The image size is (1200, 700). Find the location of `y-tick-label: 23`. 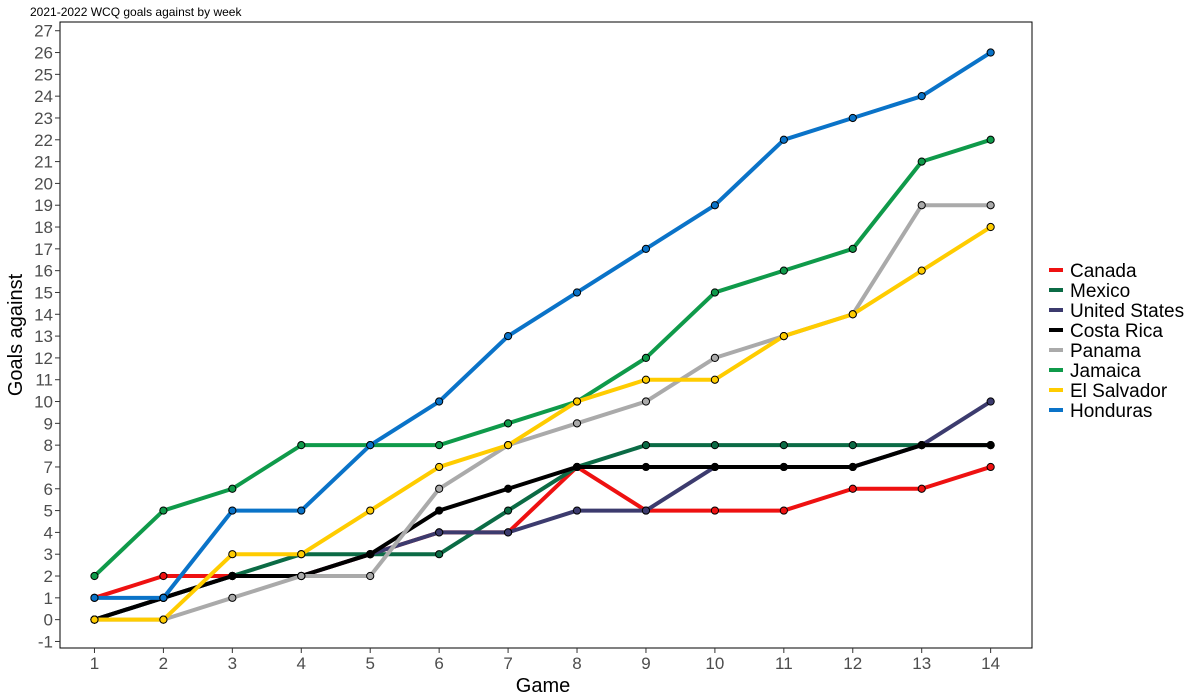

y-tick-label: 23 is located at coordinates (43, 118).